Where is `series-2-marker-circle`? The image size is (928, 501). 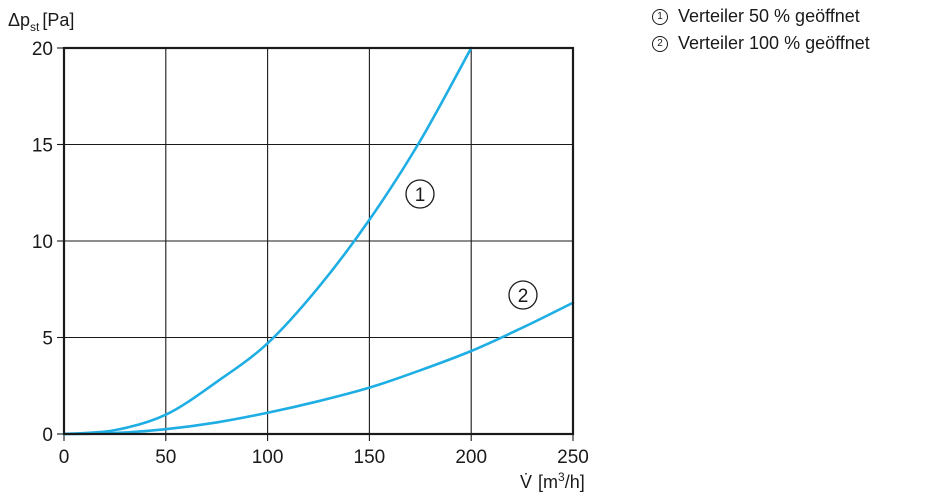
series-2-marker-circle is located at coordinates (523, 295).